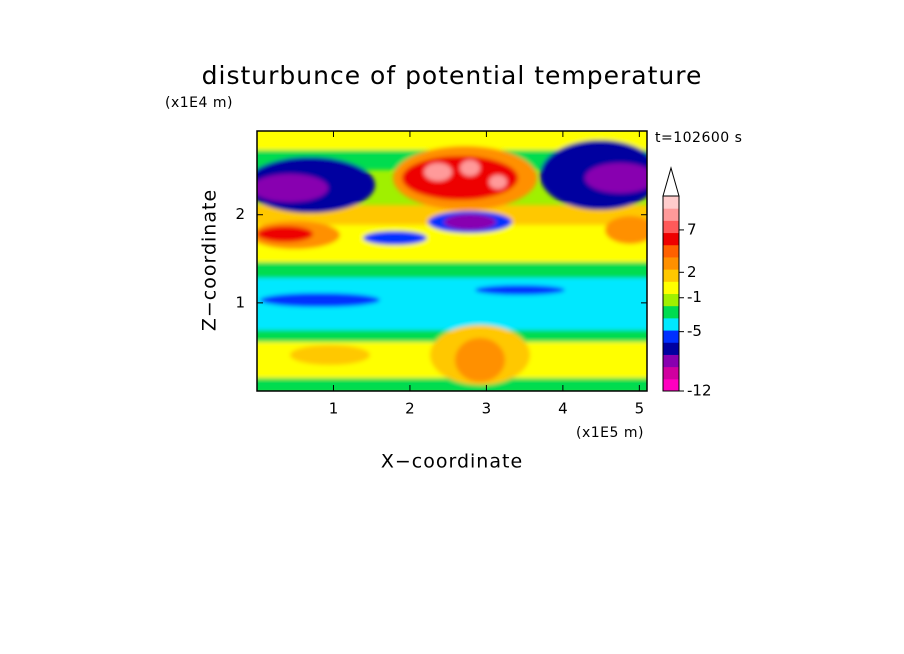 The image size is (904, 654). Describe the element at coordinates (563, 409) in the screenshot. I see `x-tick-label: 4` at that location.